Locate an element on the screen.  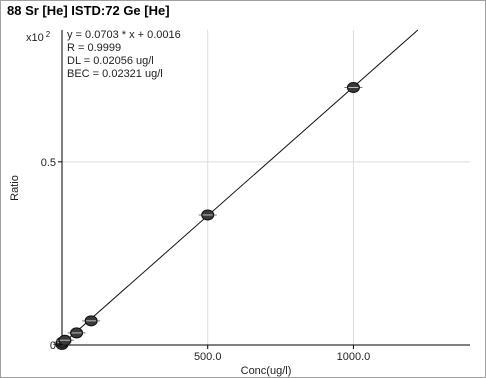
y-axis-label: Ratio is located at coordinates (15, 188).